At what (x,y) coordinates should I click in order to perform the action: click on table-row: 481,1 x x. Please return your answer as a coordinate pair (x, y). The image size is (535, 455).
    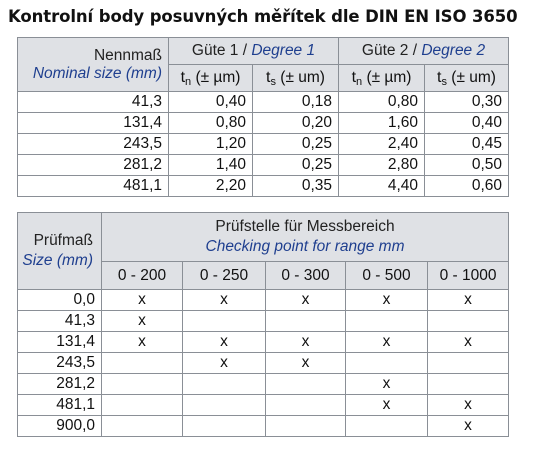
    Looking at the image, I should click on (263, 405).